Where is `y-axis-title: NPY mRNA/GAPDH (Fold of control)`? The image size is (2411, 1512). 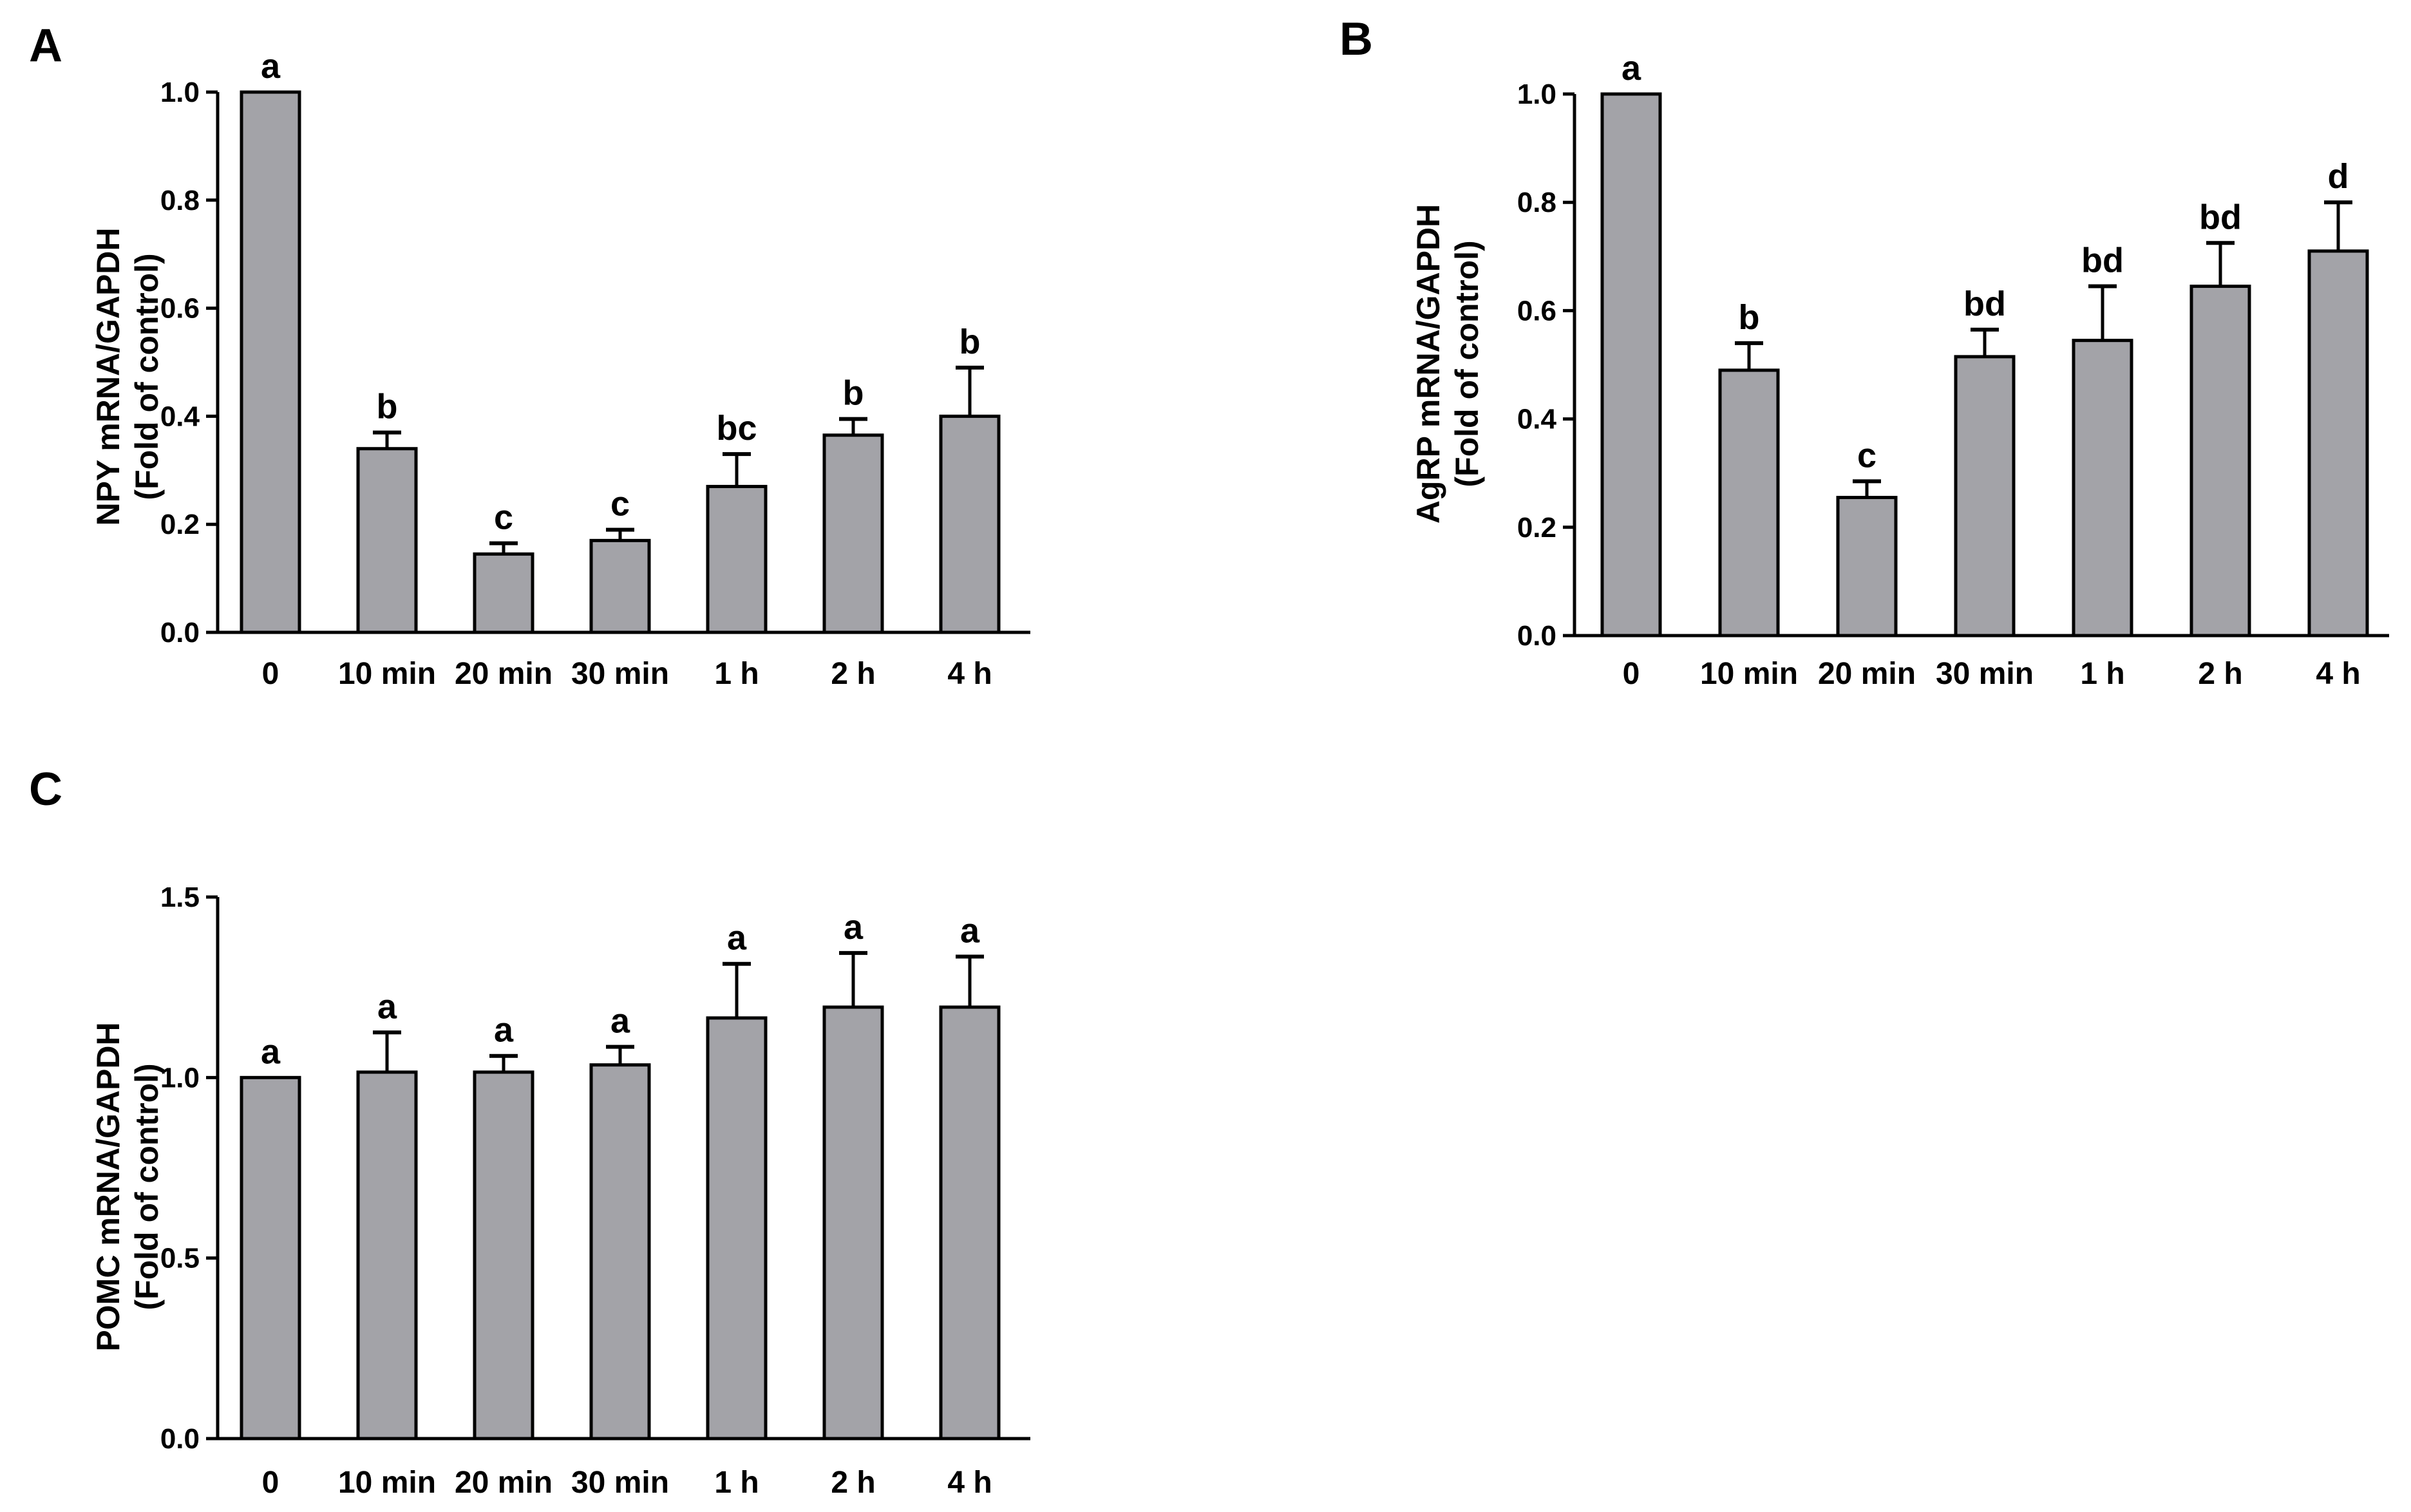 y-axis-title: NPY mRNA/GAPDH (Fold of control) is located at coordinates (128, 376).